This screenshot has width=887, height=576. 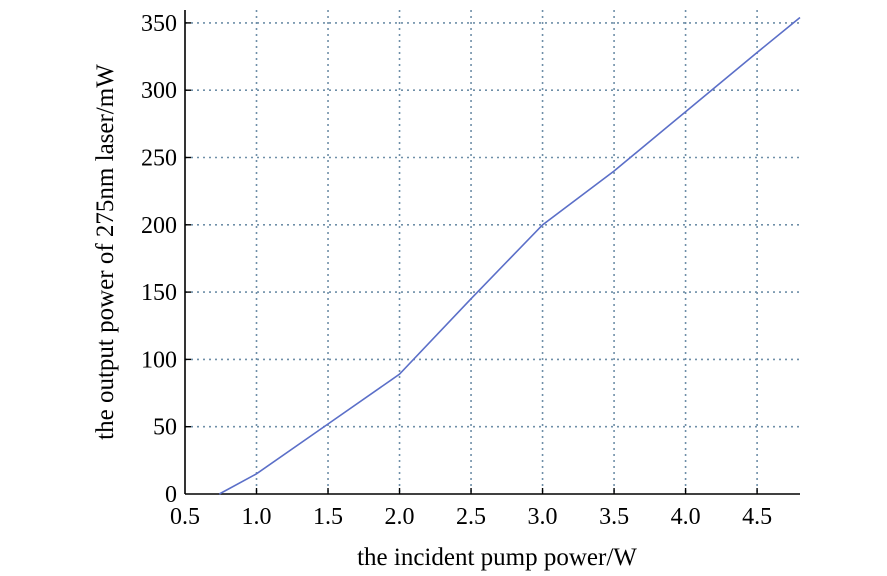 I want to click on x-tick-label: 3.0, so click(x=543, y=517).